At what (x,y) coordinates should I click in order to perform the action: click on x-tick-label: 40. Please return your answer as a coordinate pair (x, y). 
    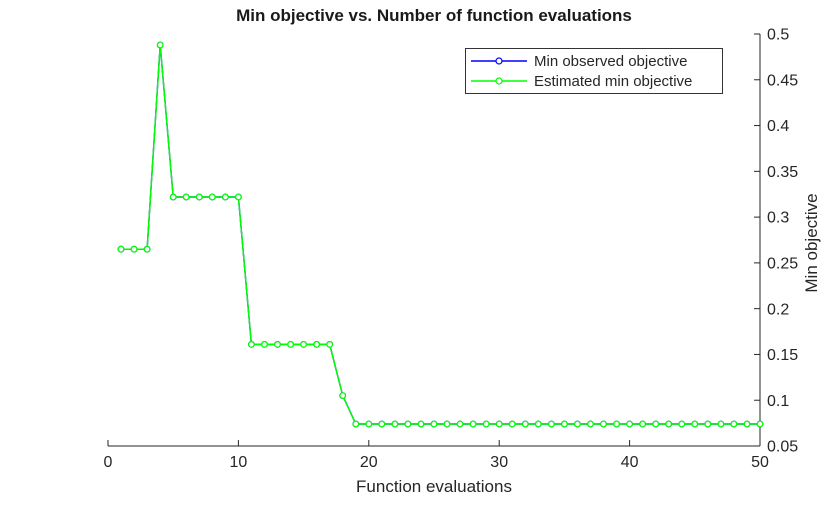
    Looking at the image, I should click on (630, 462).